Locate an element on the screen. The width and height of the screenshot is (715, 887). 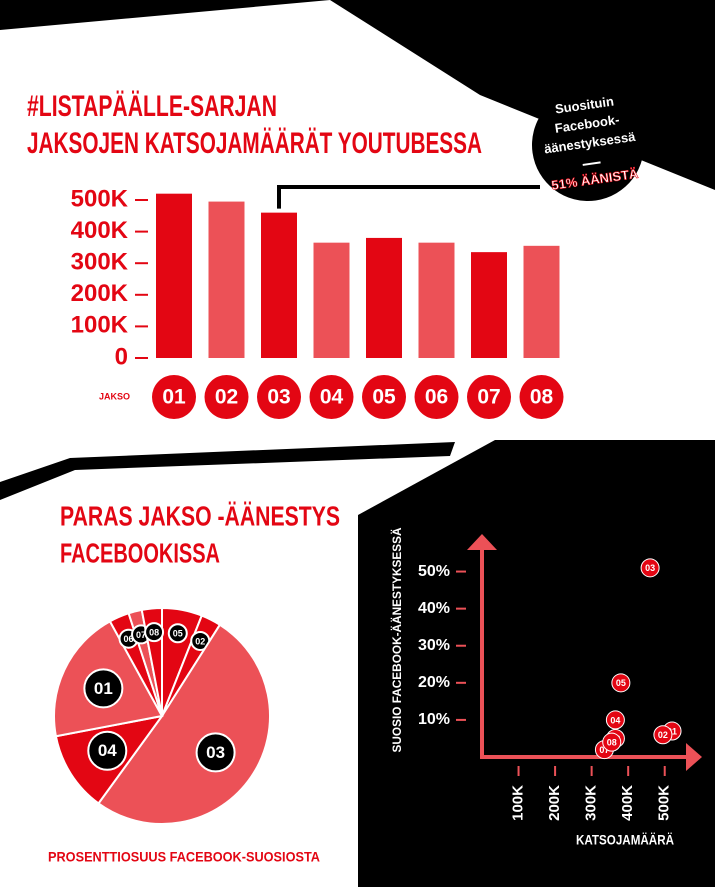
pie-slice is located at coordinates (184, 724).